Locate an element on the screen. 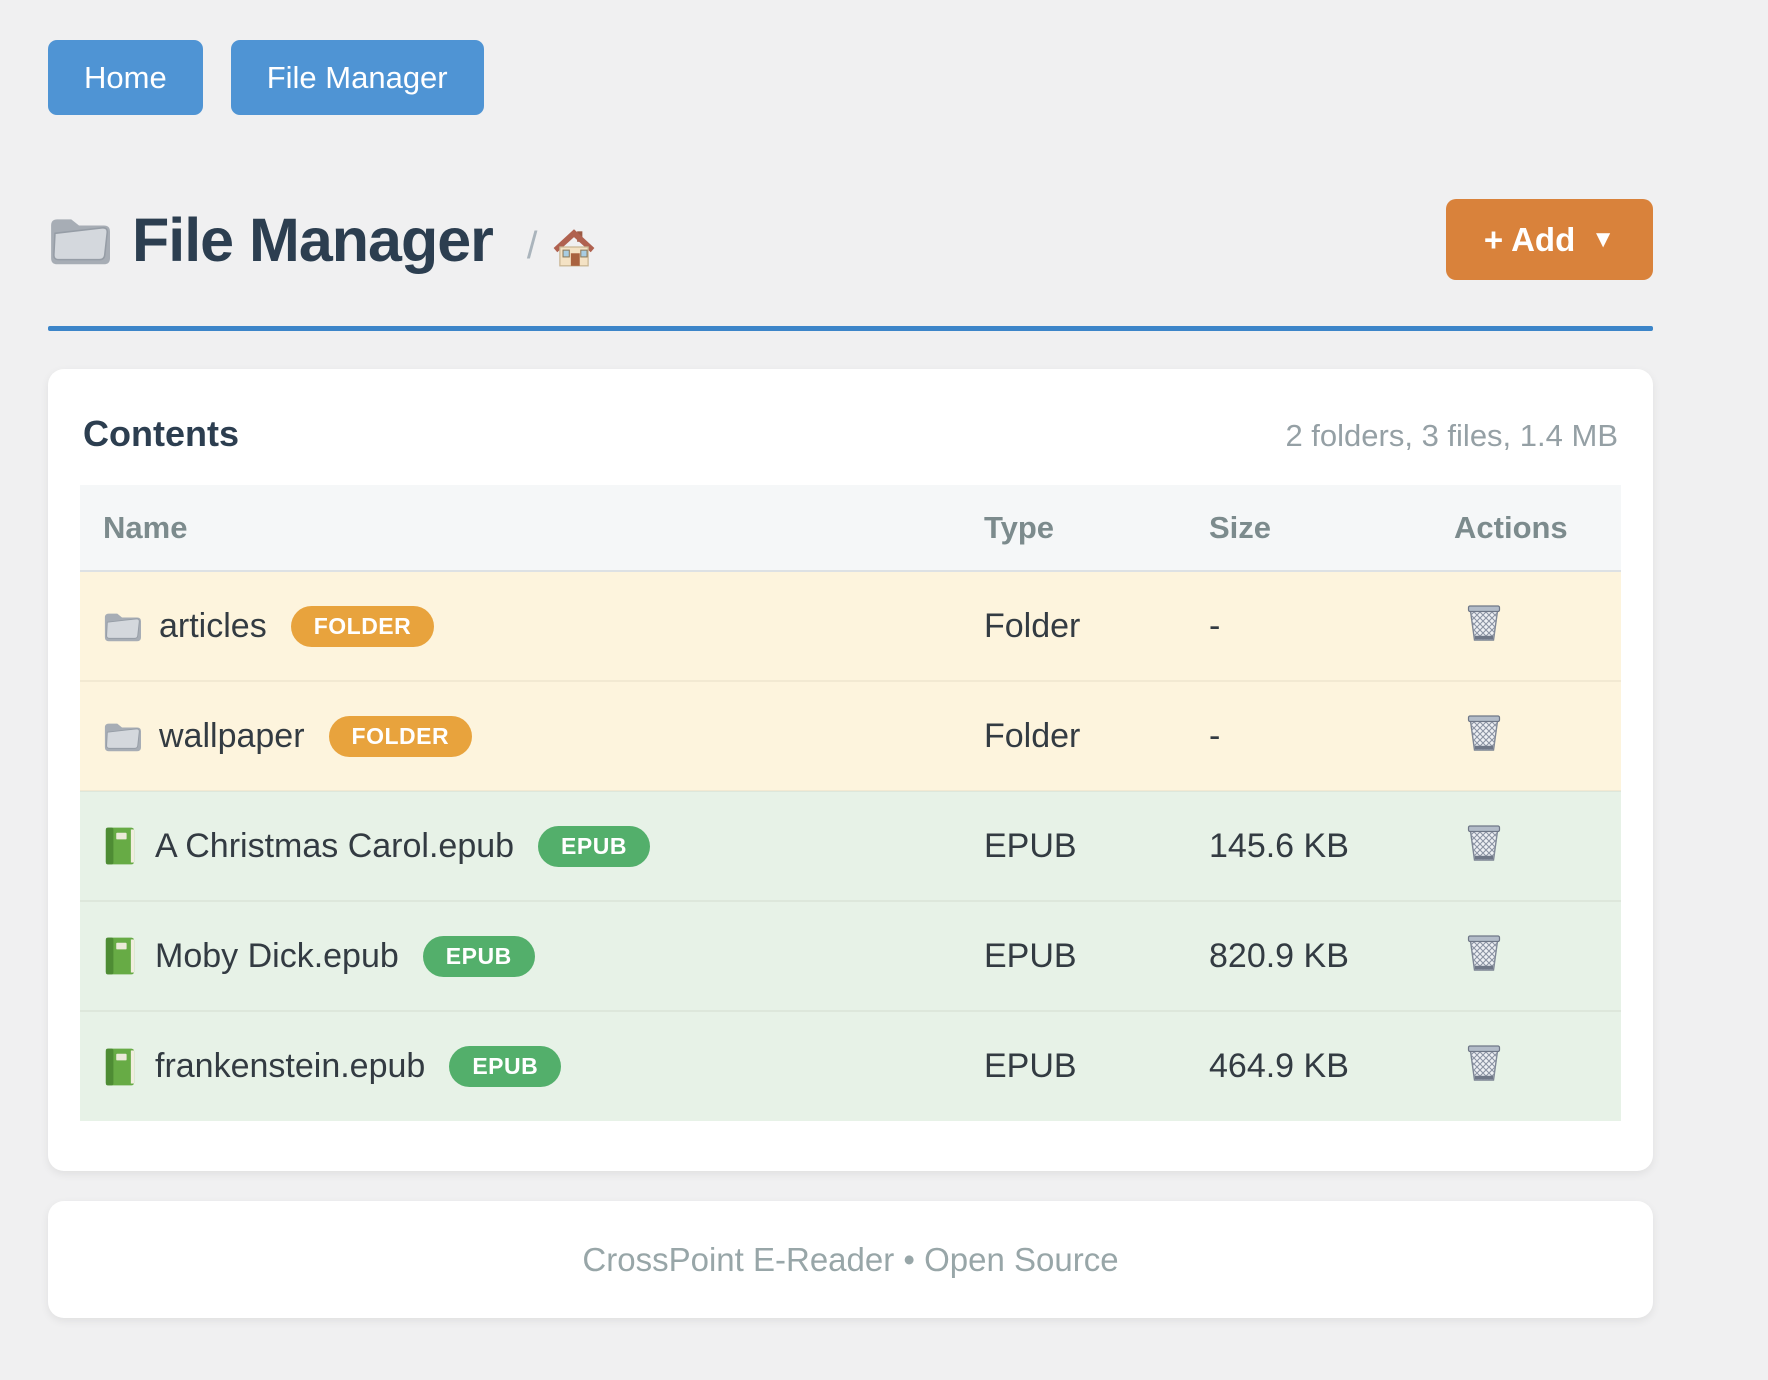  table-row: frankenstein.epub EPUB EPUB 464.9 KB is located at coordinates (850, 1065).